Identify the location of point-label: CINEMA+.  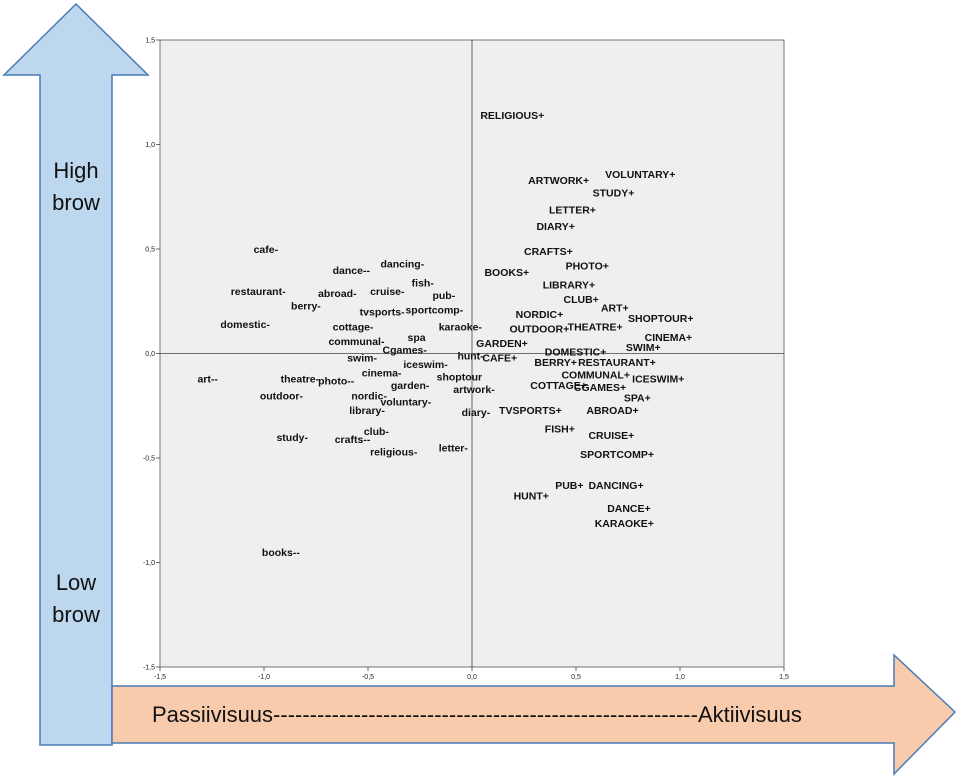
(669, 338).